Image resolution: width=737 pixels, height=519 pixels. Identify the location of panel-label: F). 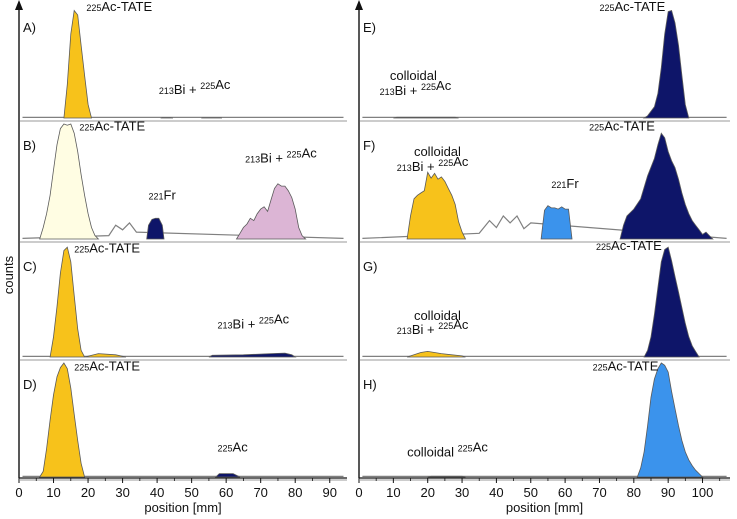
(369, 145).